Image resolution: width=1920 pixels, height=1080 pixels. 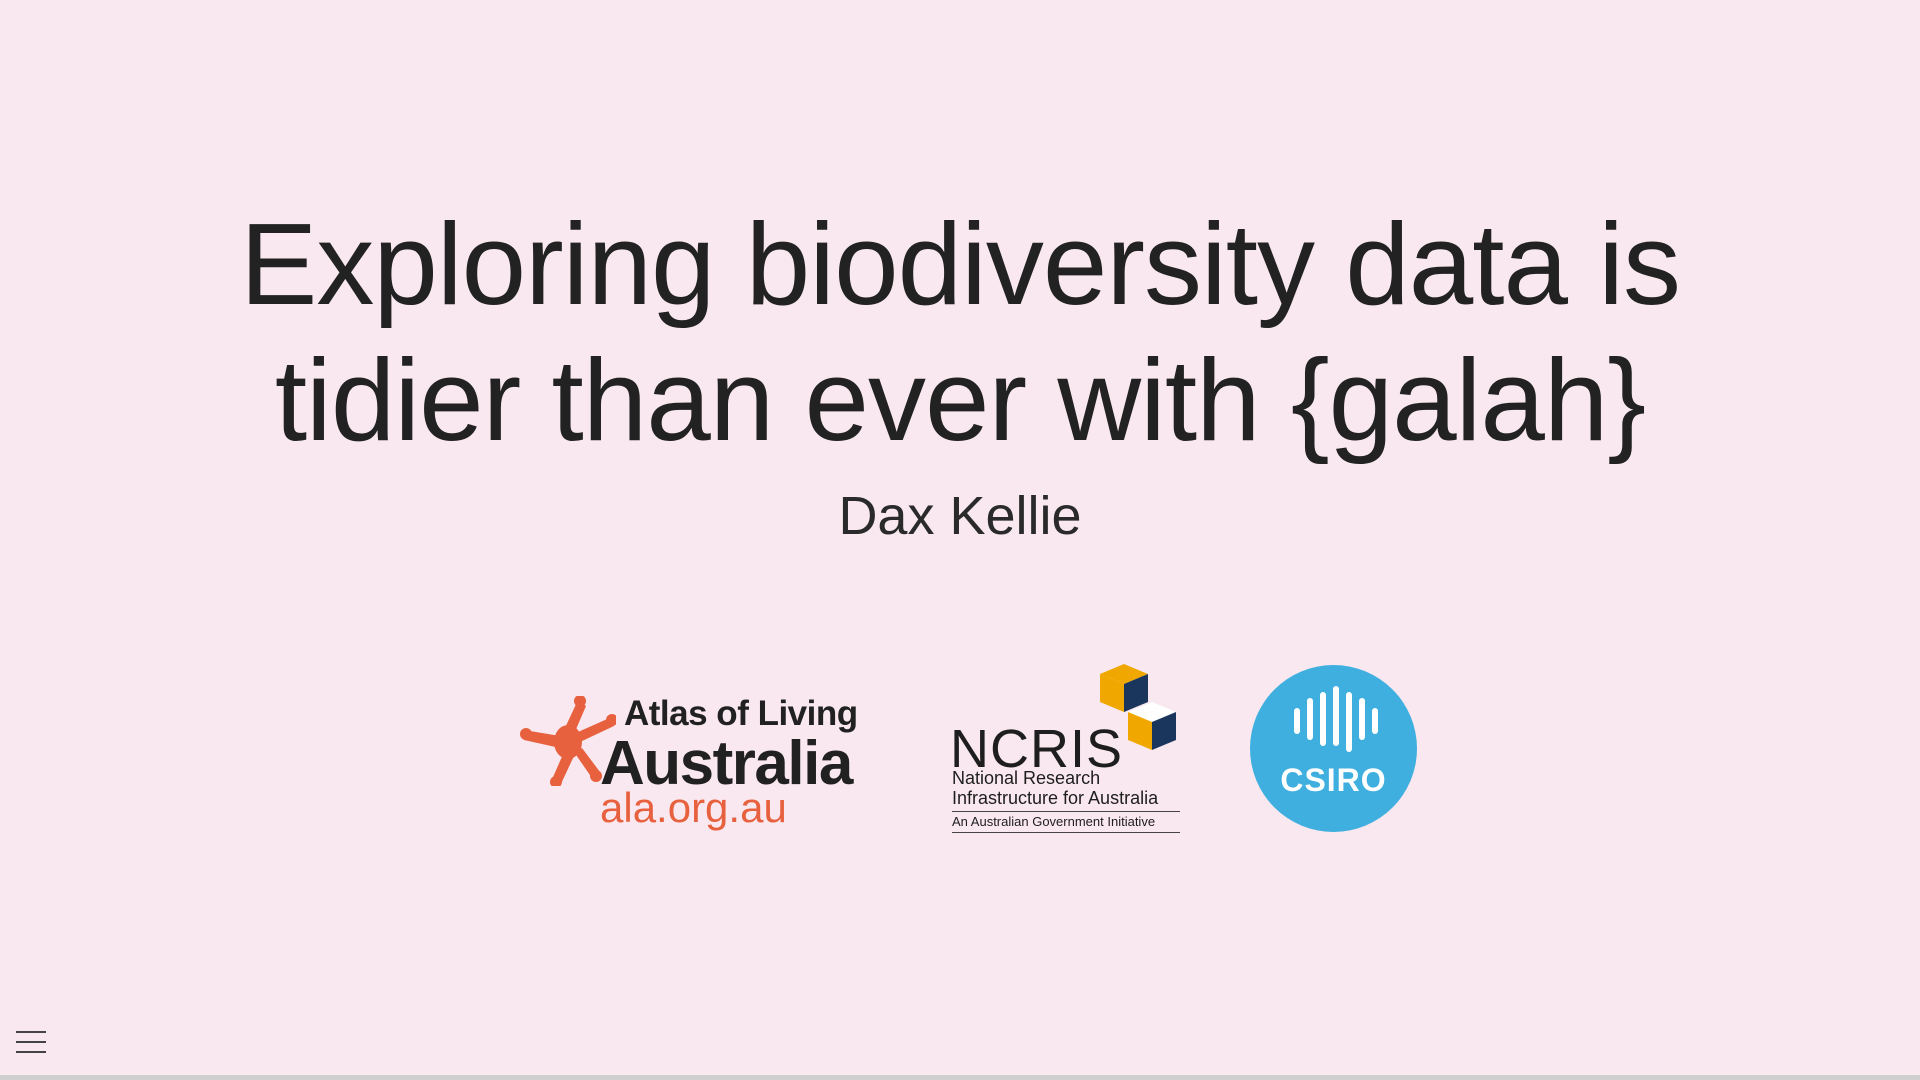 What do you see at coordinates (31, 1042) in the screenshot?
I see `hamburger-menu-icon` at bounding box center [31, 1042].